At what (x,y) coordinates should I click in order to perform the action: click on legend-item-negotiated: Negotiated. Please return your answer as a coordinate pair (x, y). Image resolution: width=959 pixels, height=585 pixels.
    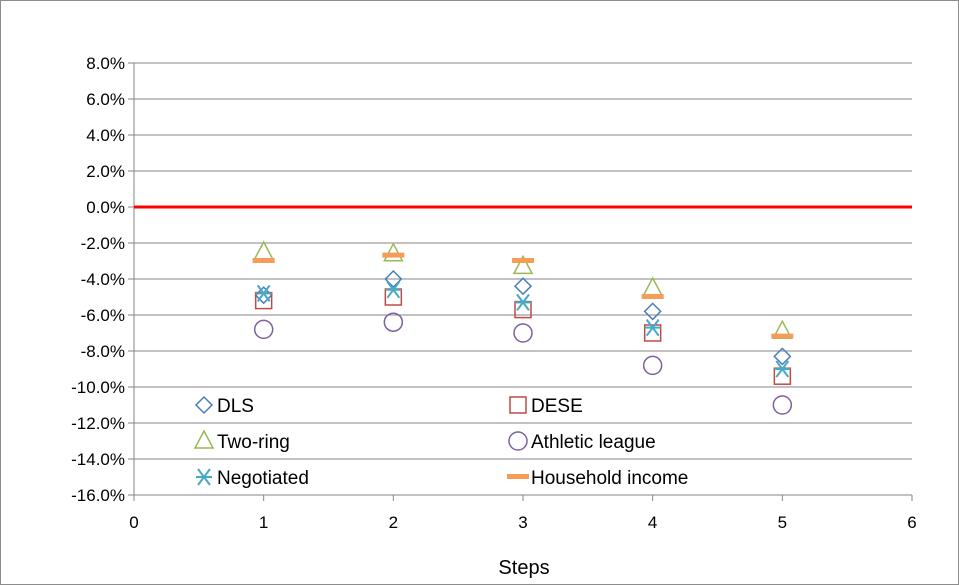
    Looking at the image, I should click on (252, 478).